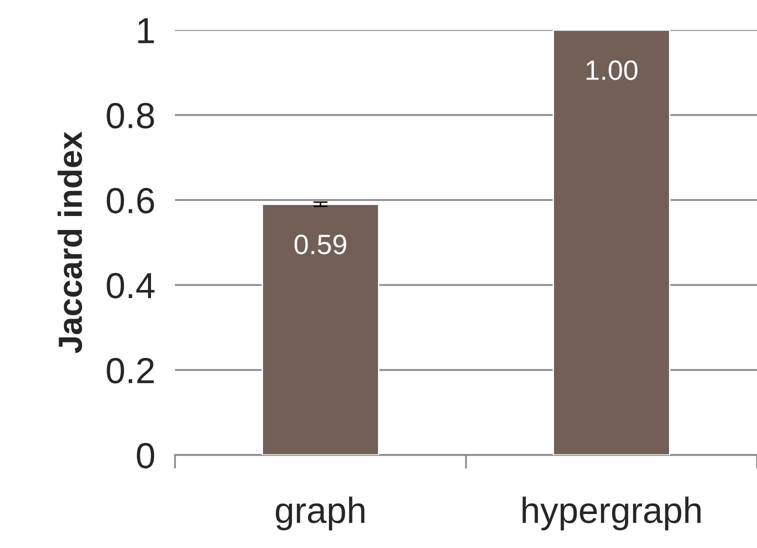 This screenshot has height=548, width=757. I want to click on y-tick-label: 0.6, so click(130, 201).